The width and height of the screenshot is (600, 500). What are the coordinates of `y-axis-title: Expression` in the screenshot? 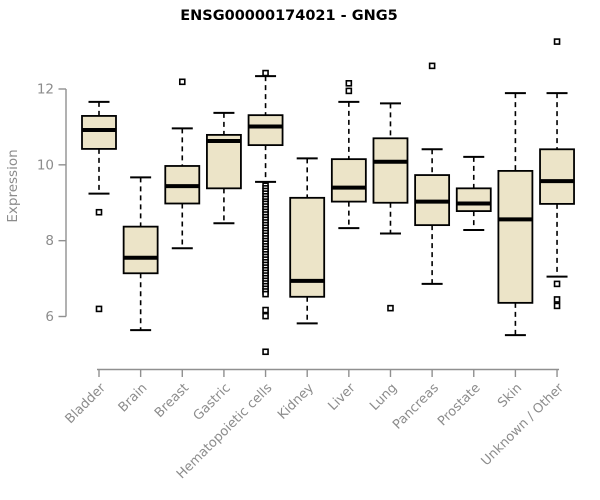 It's located at (13, 185).